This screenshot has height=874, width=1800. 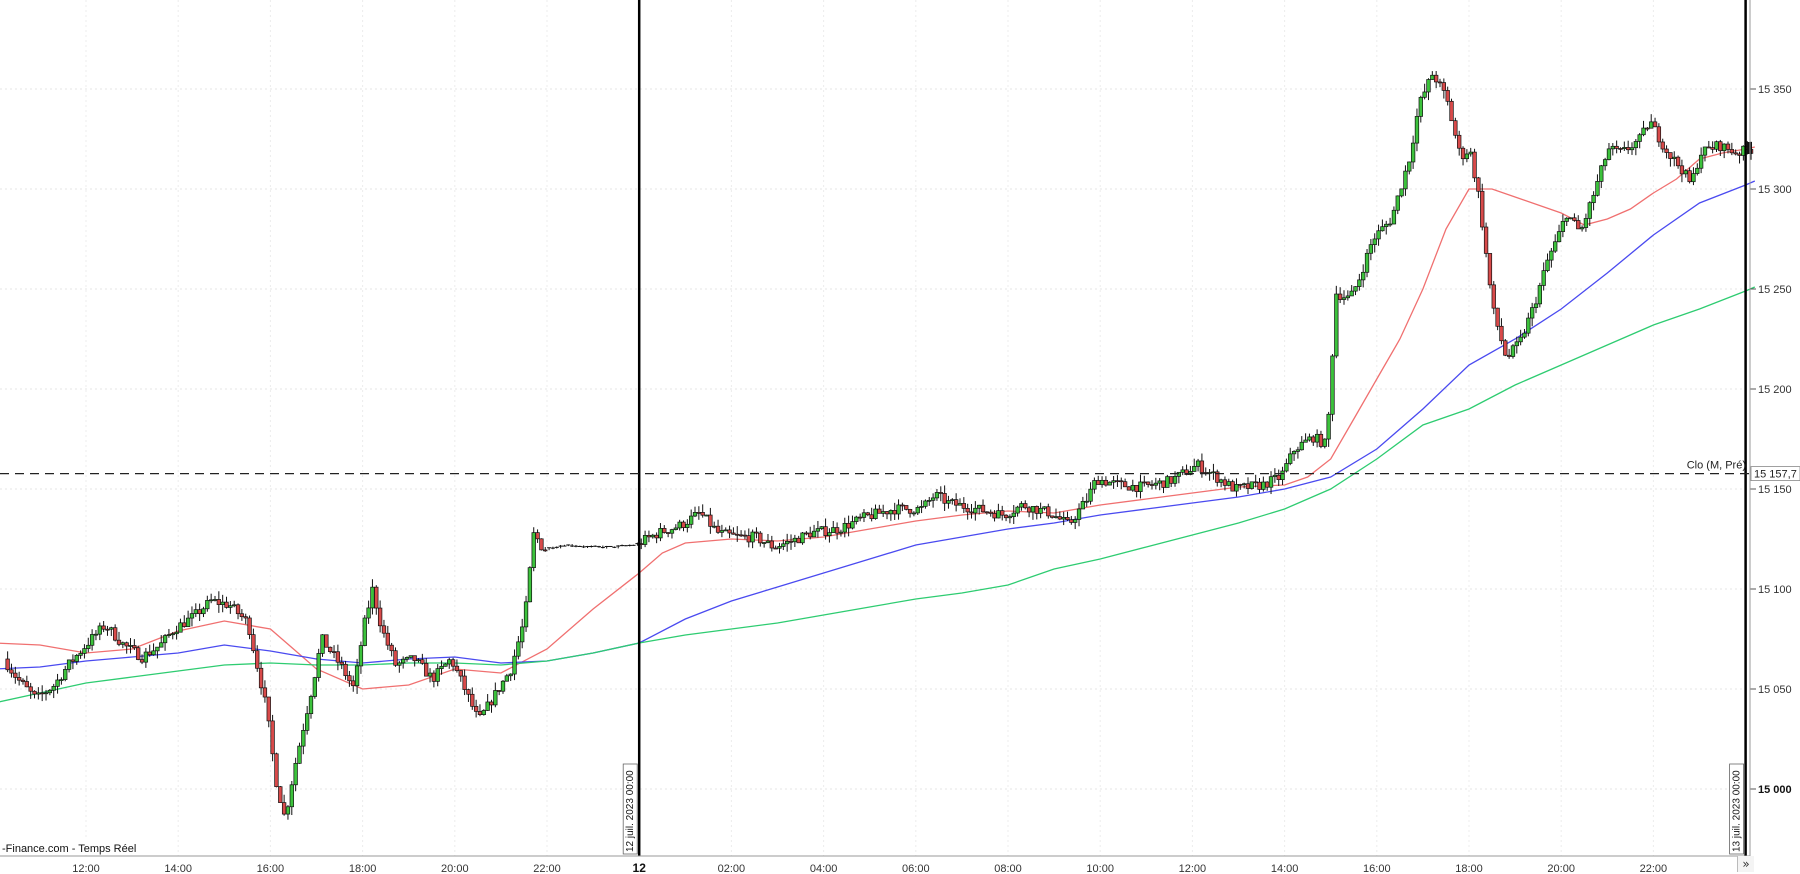 What do you see at coordinates (630, 809) in the screenshot?
I see `day-separator-label-box` at bounding box center [630, 809].